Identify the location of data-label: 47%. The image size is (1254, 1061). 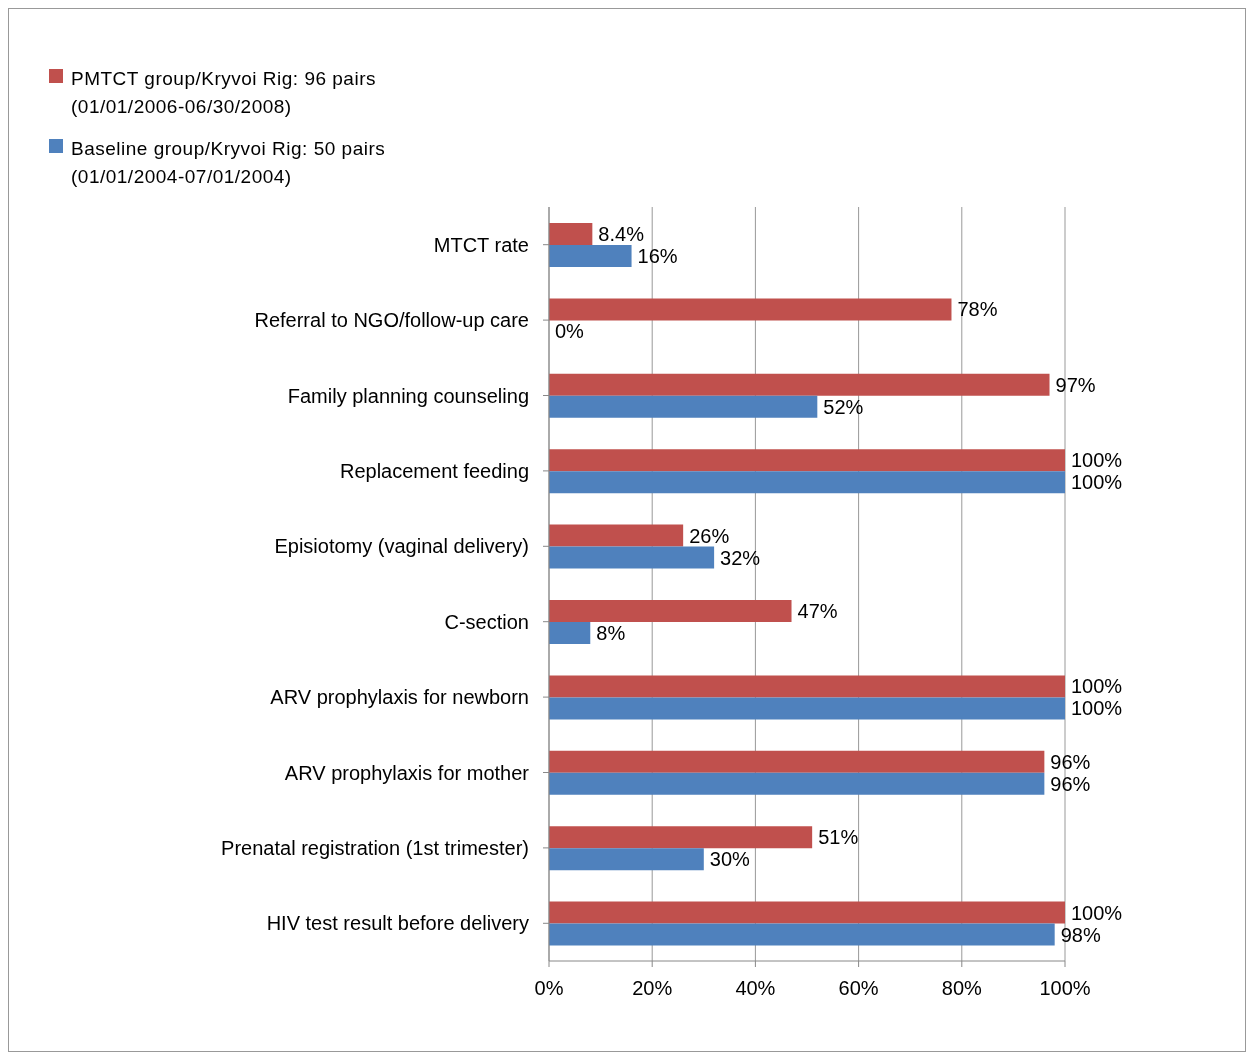
(817, 611).